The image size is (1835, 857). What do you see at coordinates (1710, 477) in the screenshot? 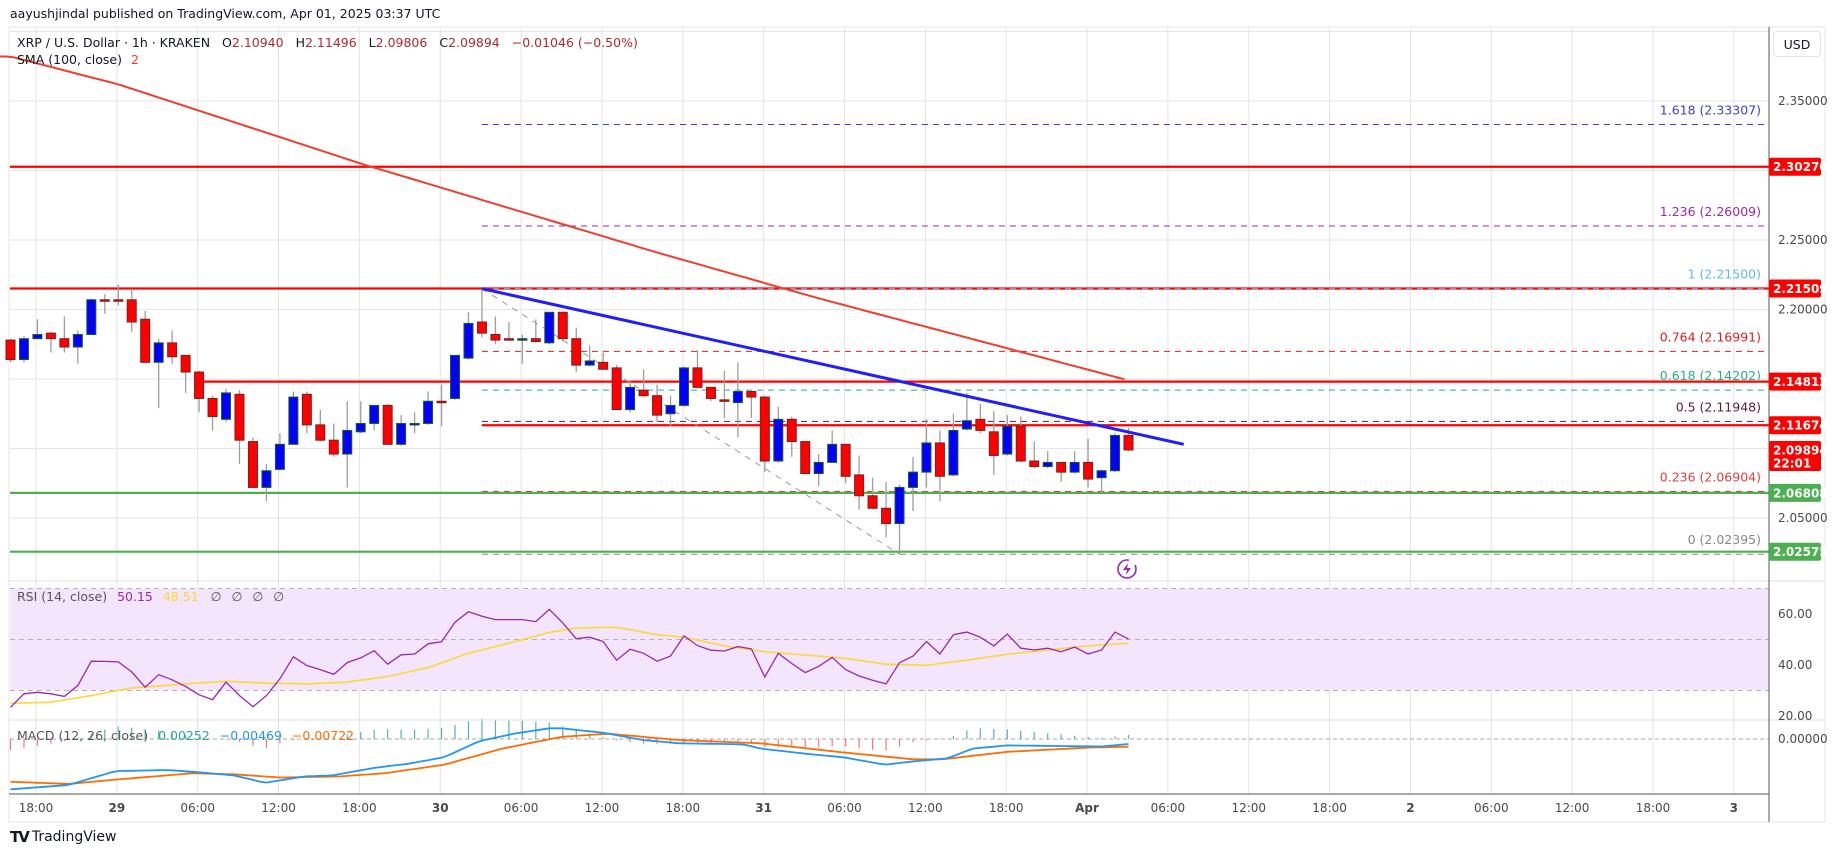
I see `fib-level-label: 0.236 (2.06904)` at bounding box center [1710, 477].